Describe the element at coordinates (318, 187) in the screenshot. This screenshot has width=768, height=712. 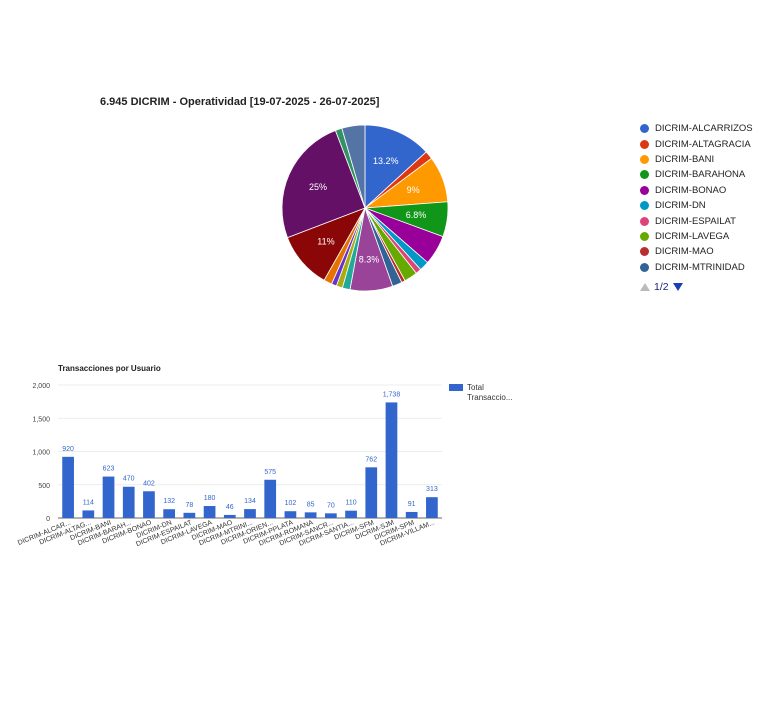
I see `pie-slice-label: 25%` at that location.